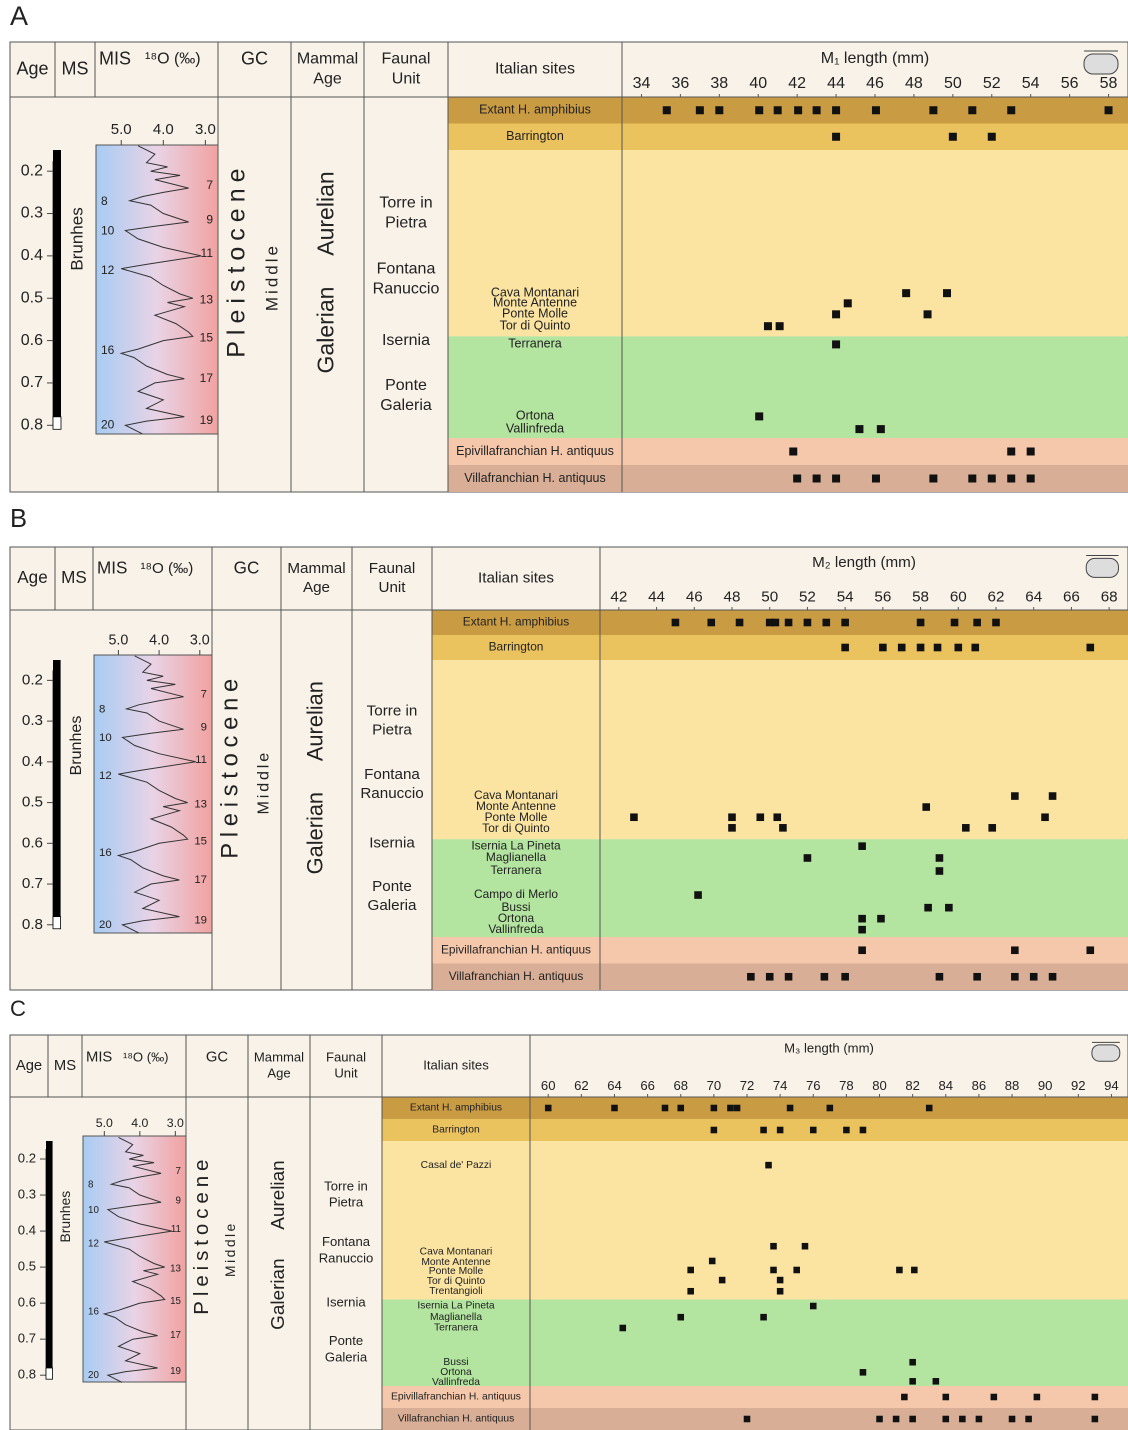 This screenshot has width=1128, height=1430. What do you see at coordinates (813, 1085) in the screenshot?
I see `x-tick-label: 76` at bounding box center [813, 1085].